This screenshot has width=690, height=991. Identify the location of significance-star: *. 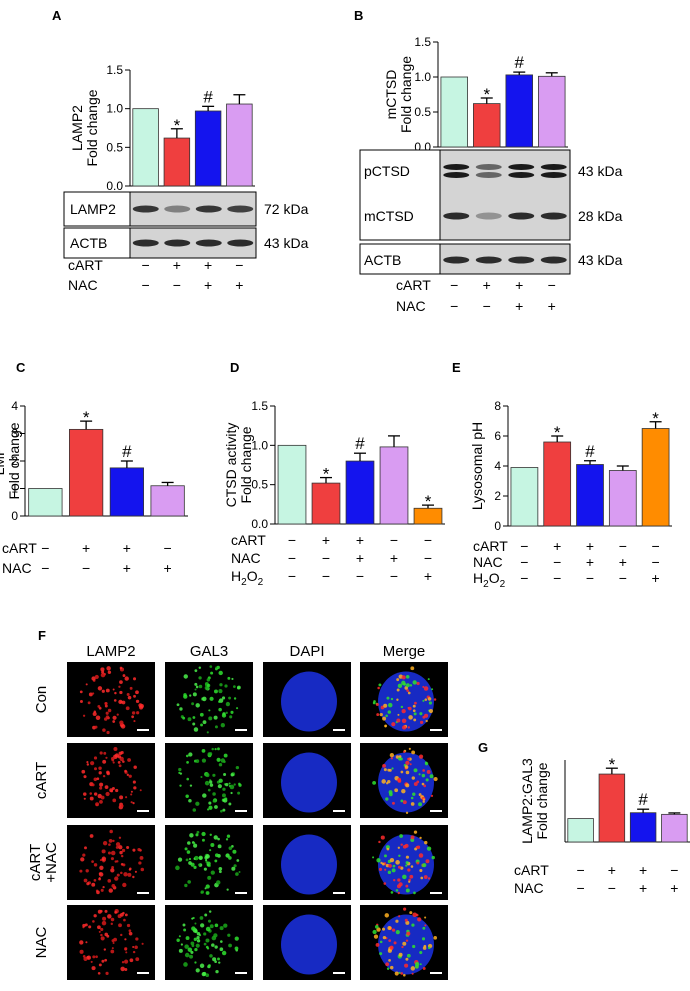
(557, 432).